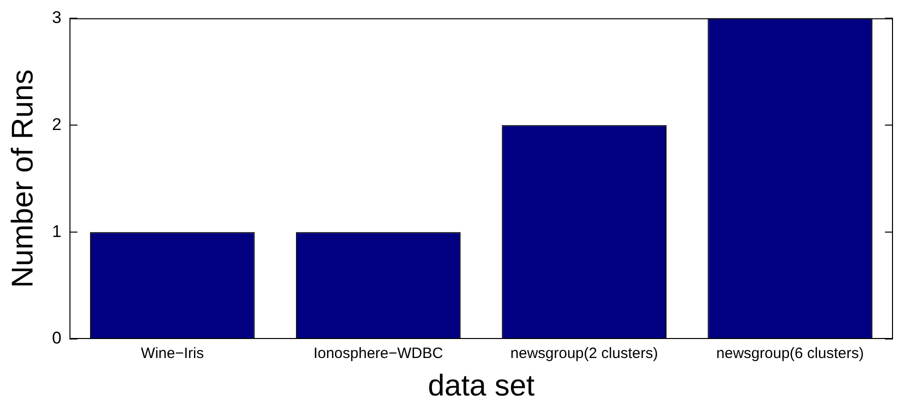  What do you see at coordinates (172, 353) in the screenshot?
I see `x-tick-label: Wine−Iris` at bounding box center [172, 353].